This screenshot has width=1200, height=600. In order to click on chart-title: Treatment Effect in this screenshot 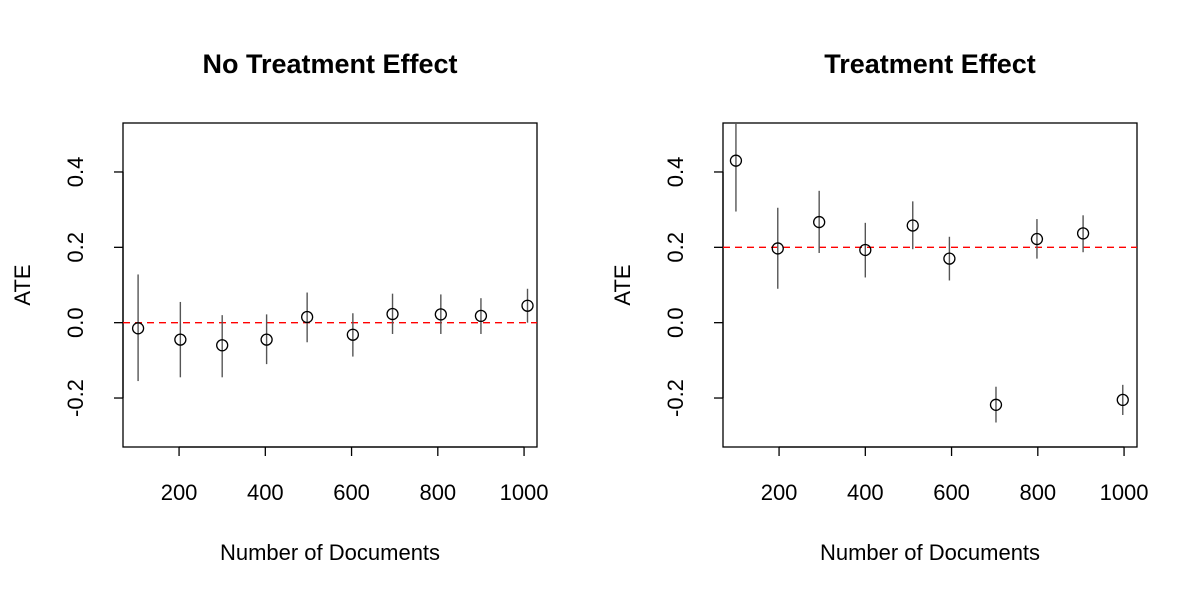, I will do `click(930, 64)`.